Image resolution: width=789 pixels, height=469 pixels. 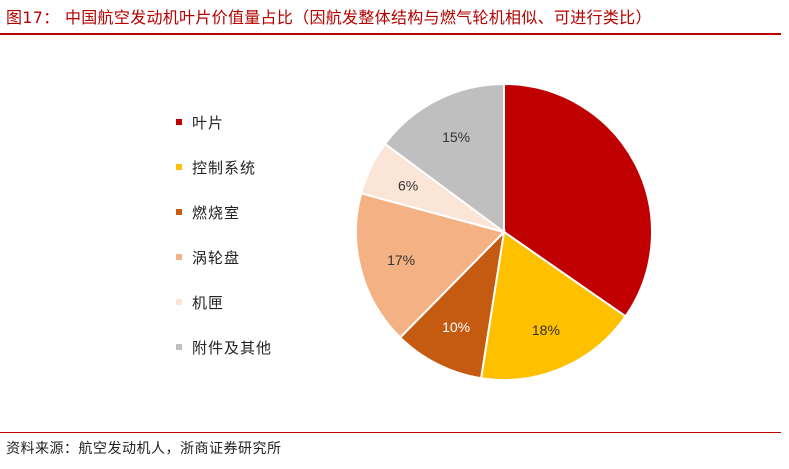 What do you see at coordinates (598, 183) in the screenshot?
I see `slice-value-label-1: 35%` at bounding box center [598, 183].